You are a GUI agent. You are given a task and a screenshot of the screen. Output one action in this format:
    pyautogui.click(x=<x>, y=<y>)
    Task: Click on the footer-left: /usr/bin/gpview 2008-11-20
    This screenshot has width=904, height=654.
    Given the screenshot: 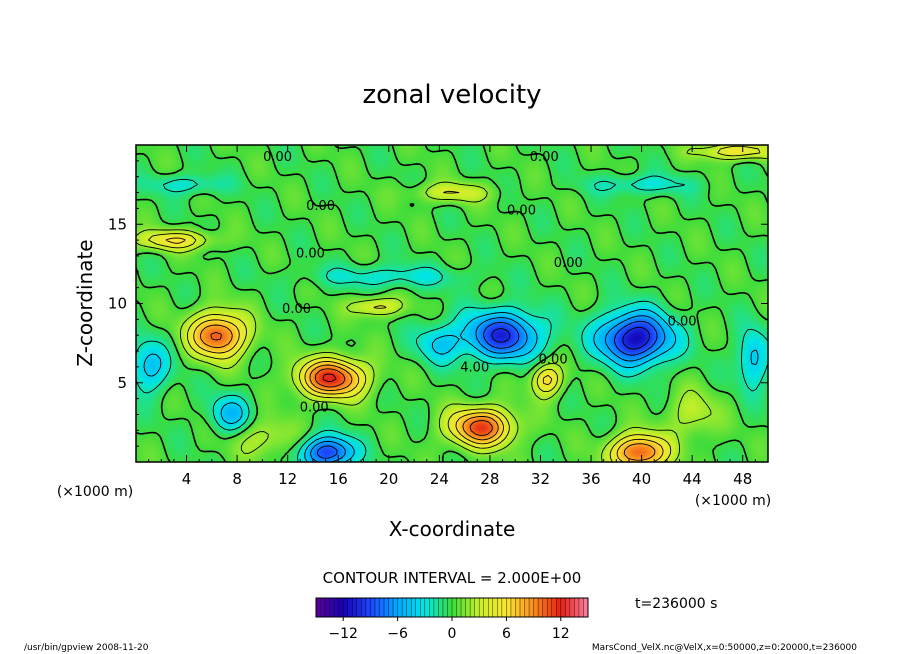 What is the action you would take?
    pyautogui.click(x=86, y=648)
    